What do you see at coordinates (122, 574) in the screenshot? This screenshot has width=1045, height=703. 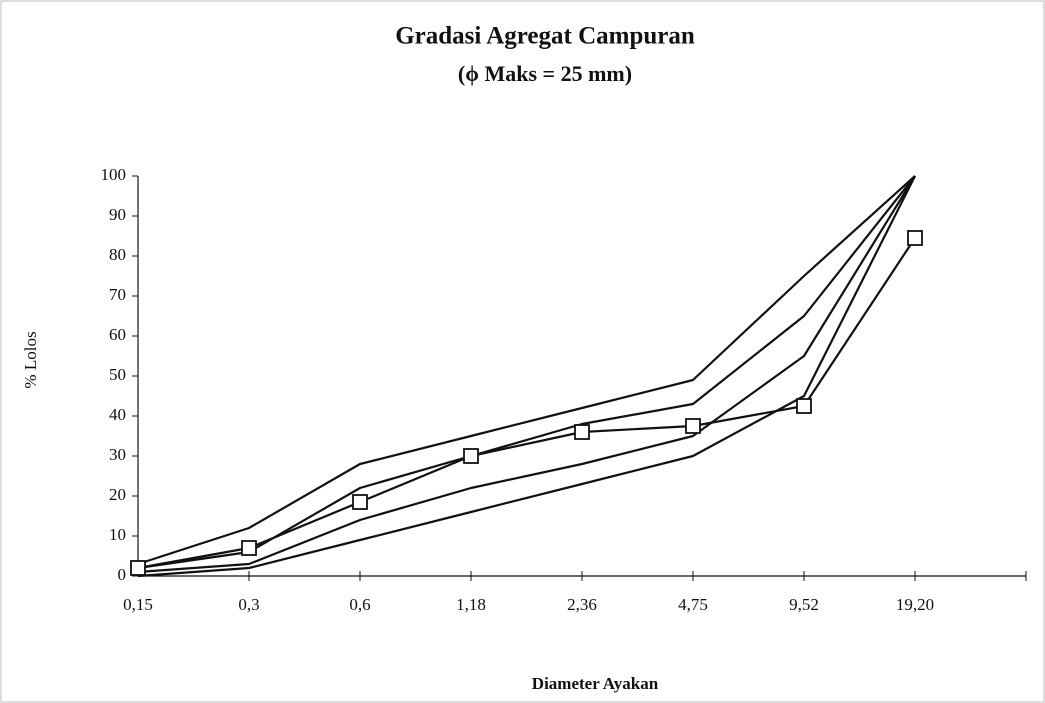 I see `y-tick-label: 0` at bounding box center [122, 574].